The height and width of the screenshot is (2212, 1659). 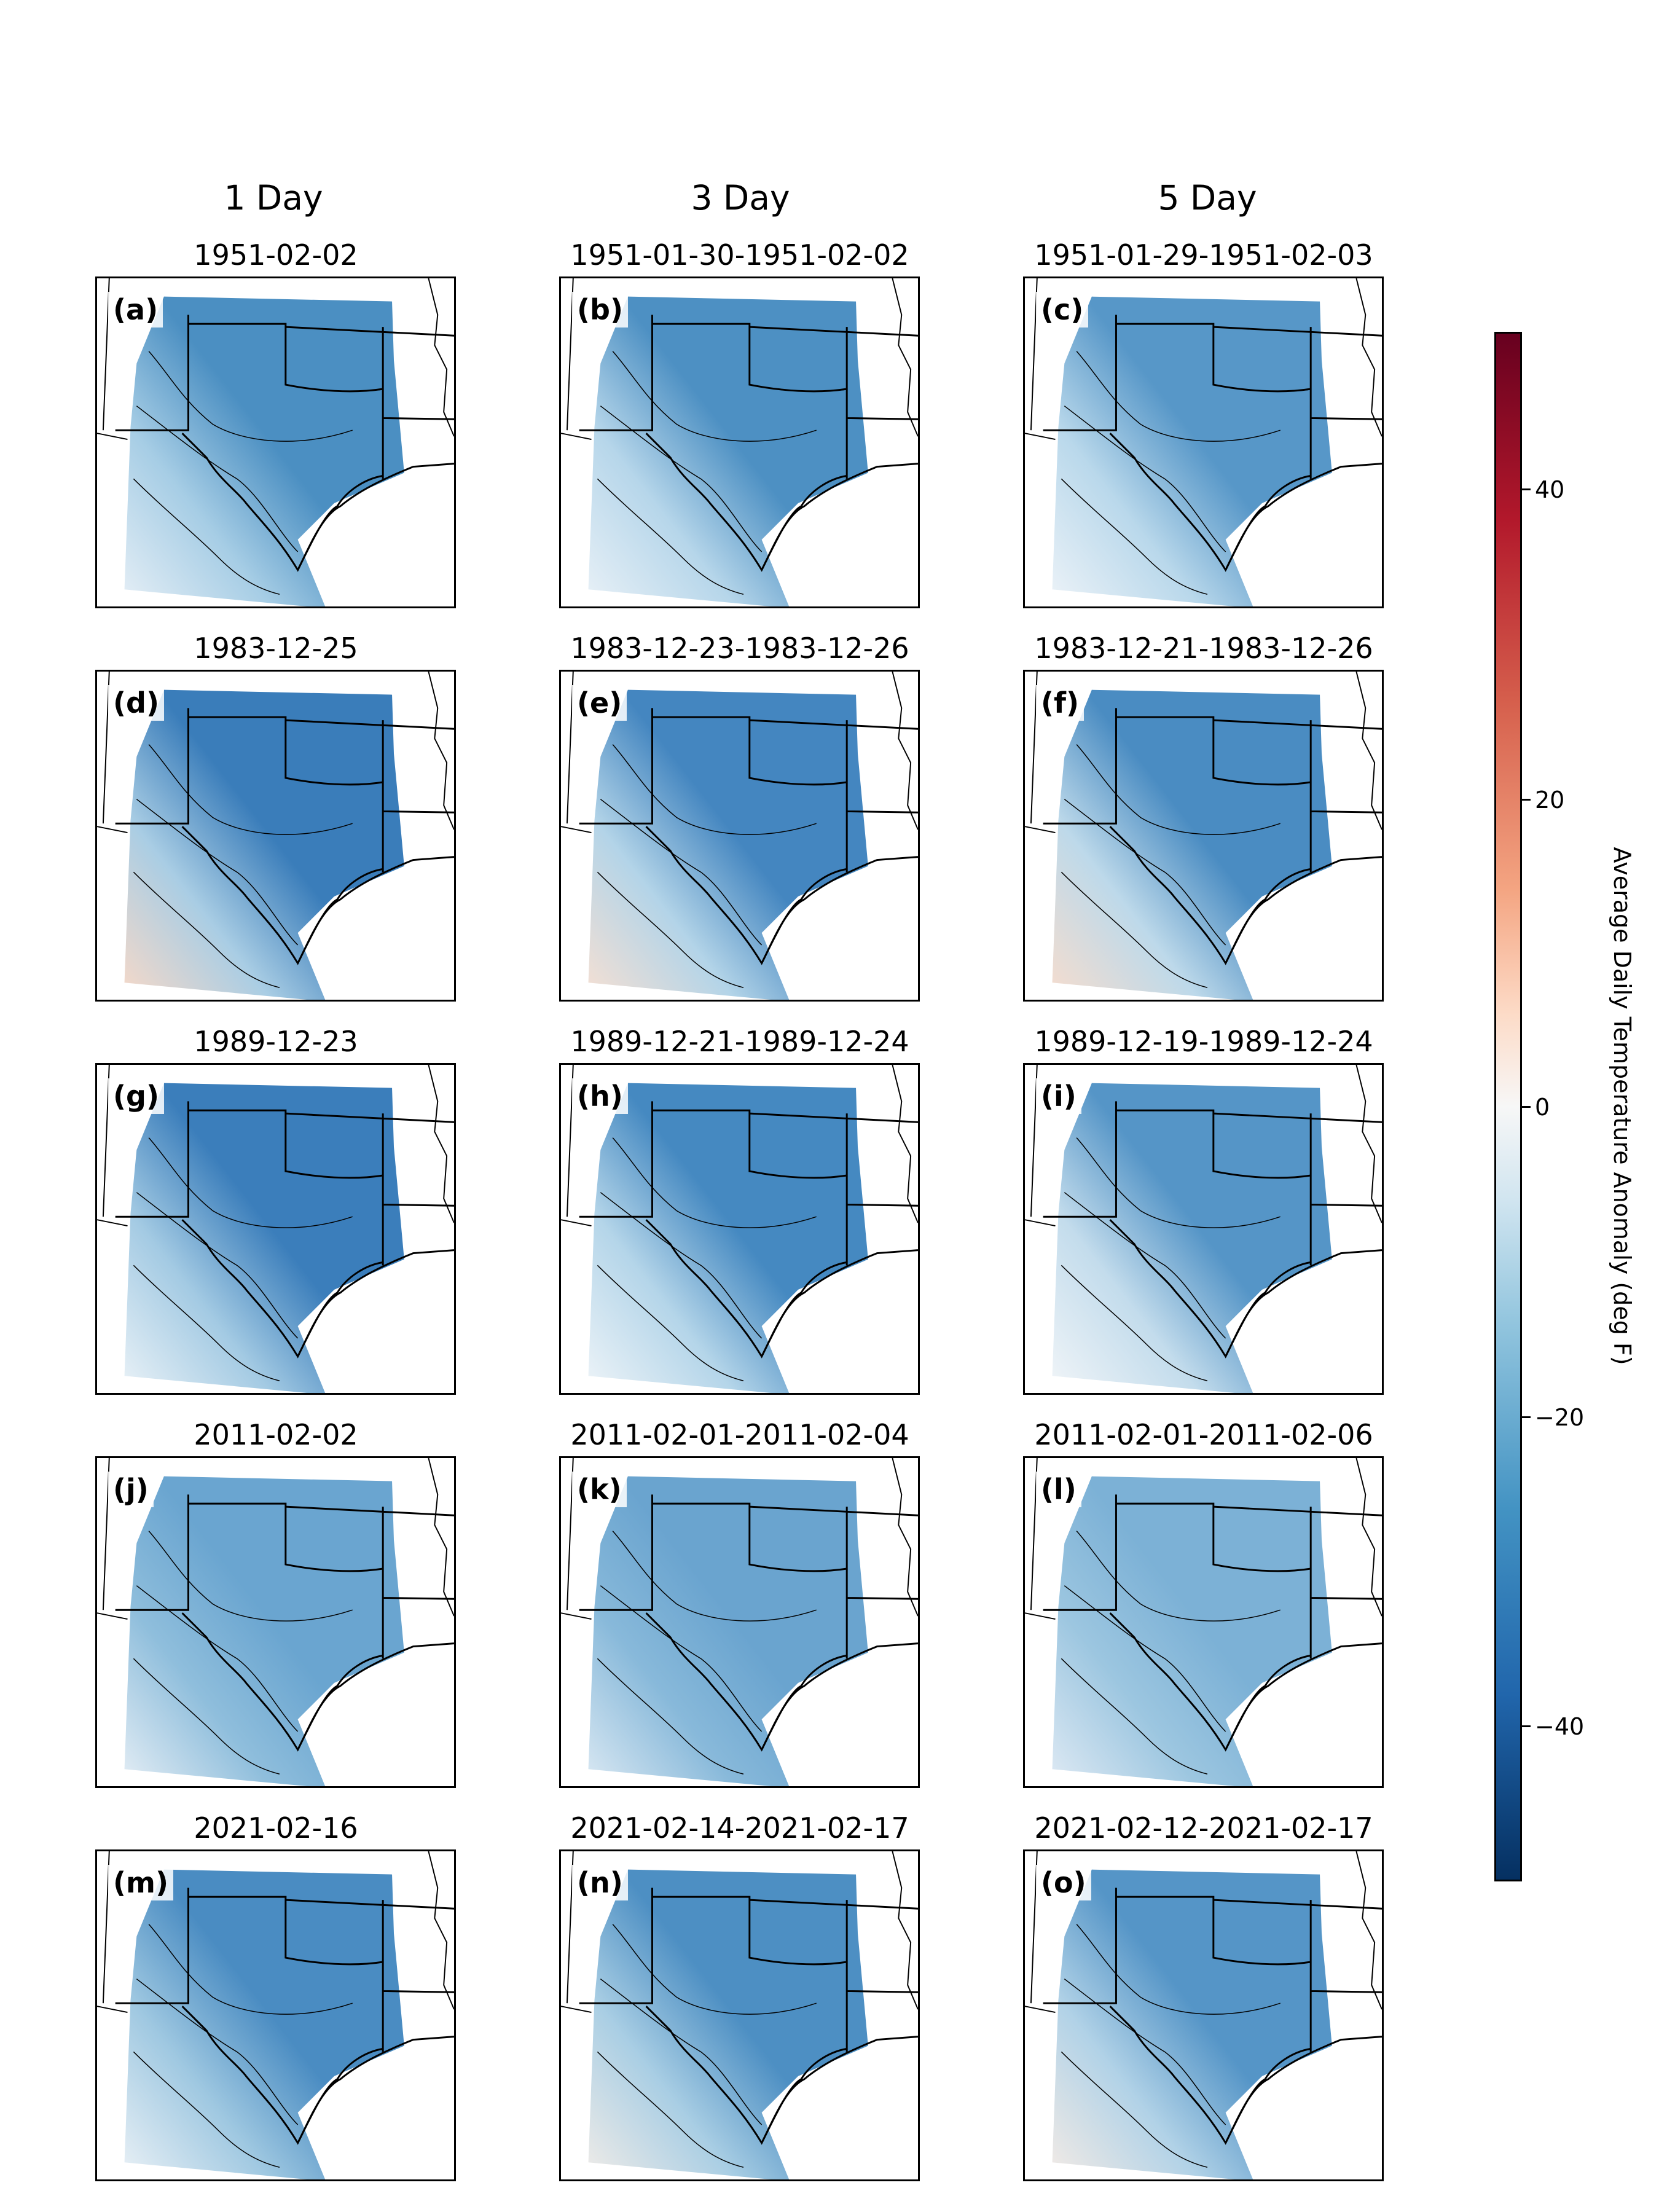 I want to click on panel-title: 2021-02-14-2021-02-17, so click(x=739, y=1828).